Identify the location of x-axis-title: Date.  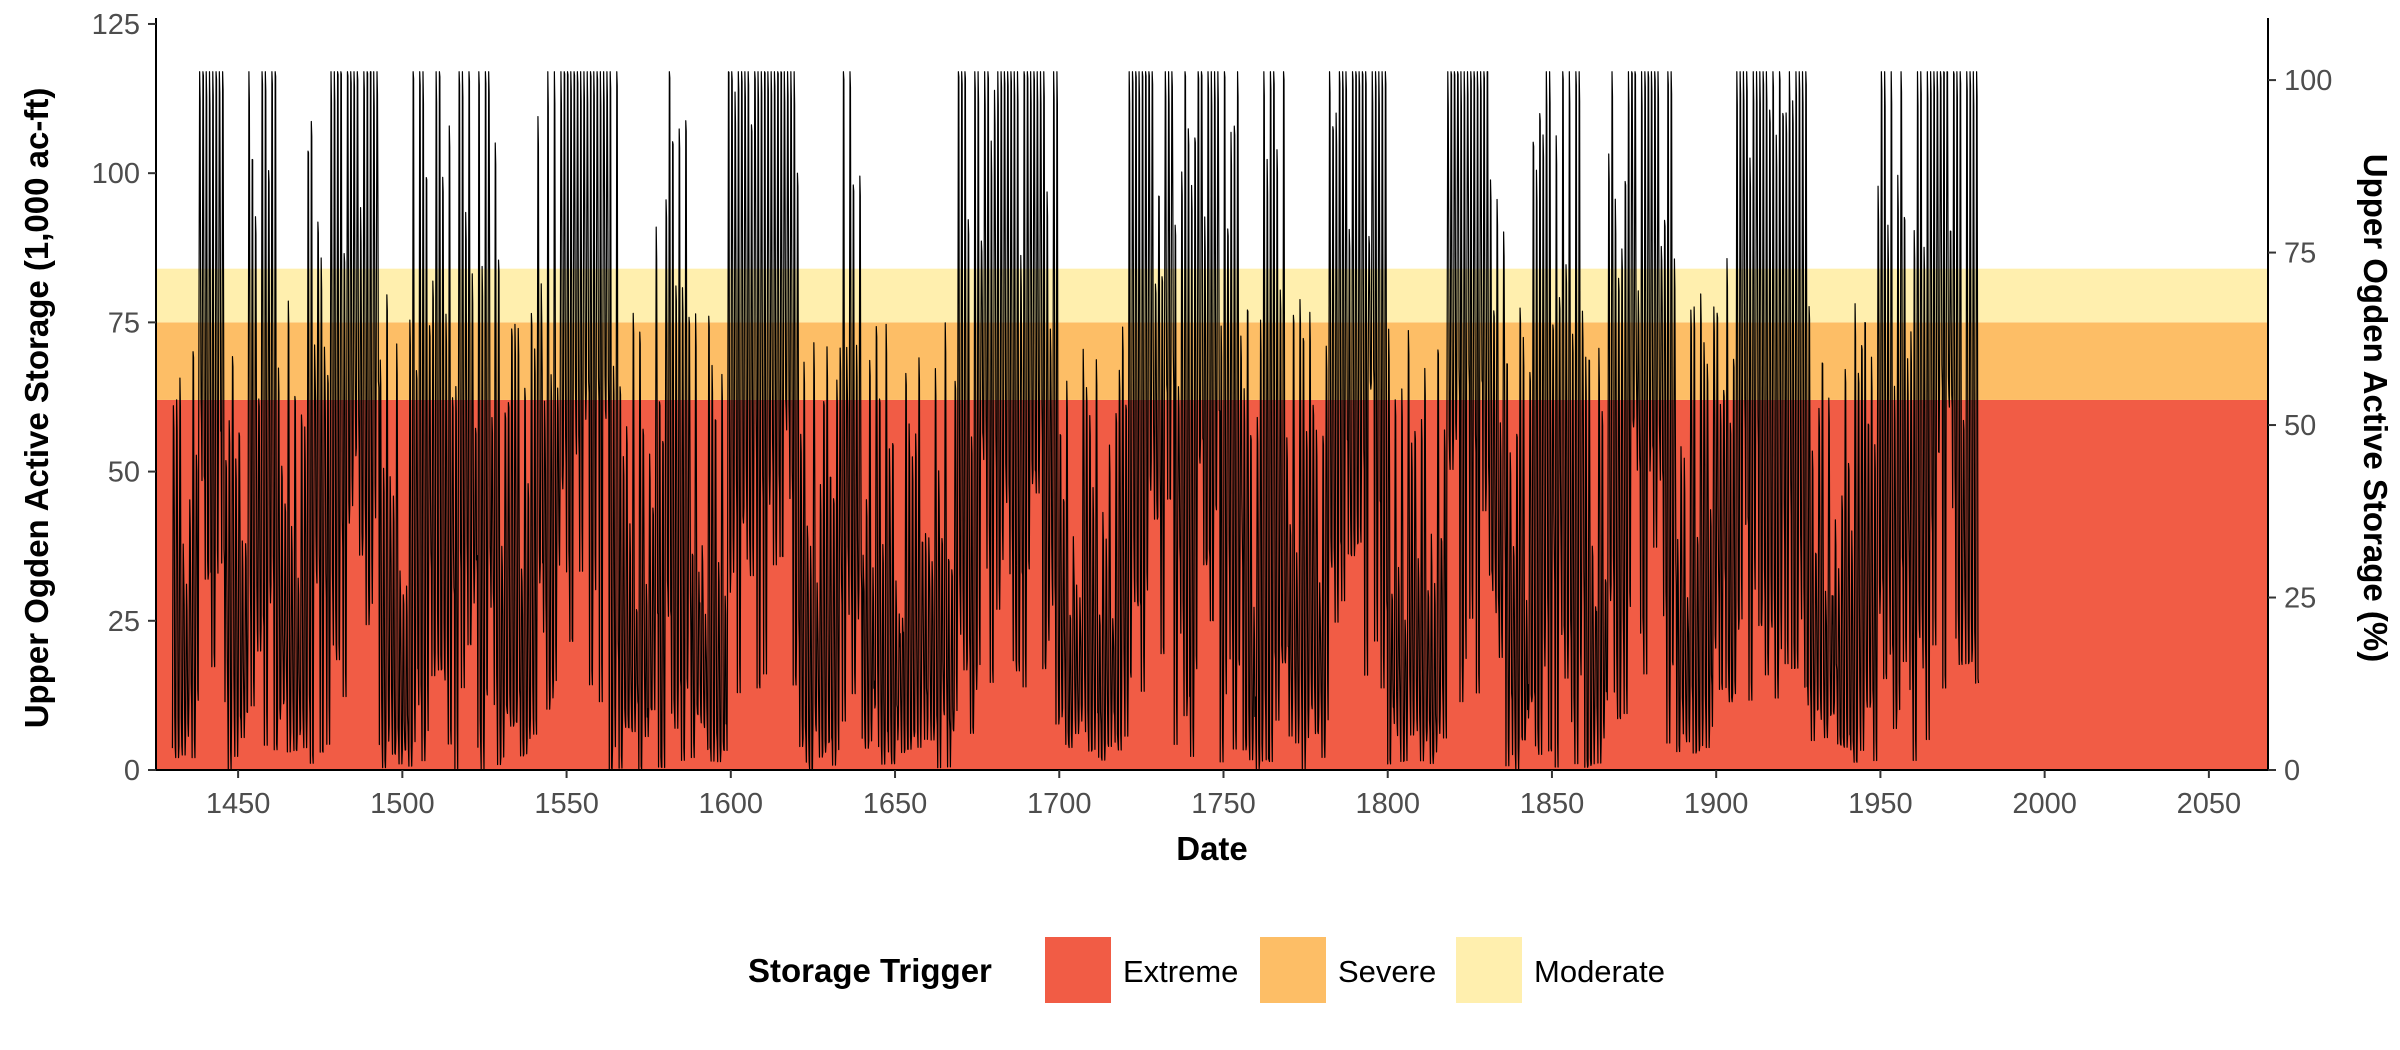
(1212, 848).